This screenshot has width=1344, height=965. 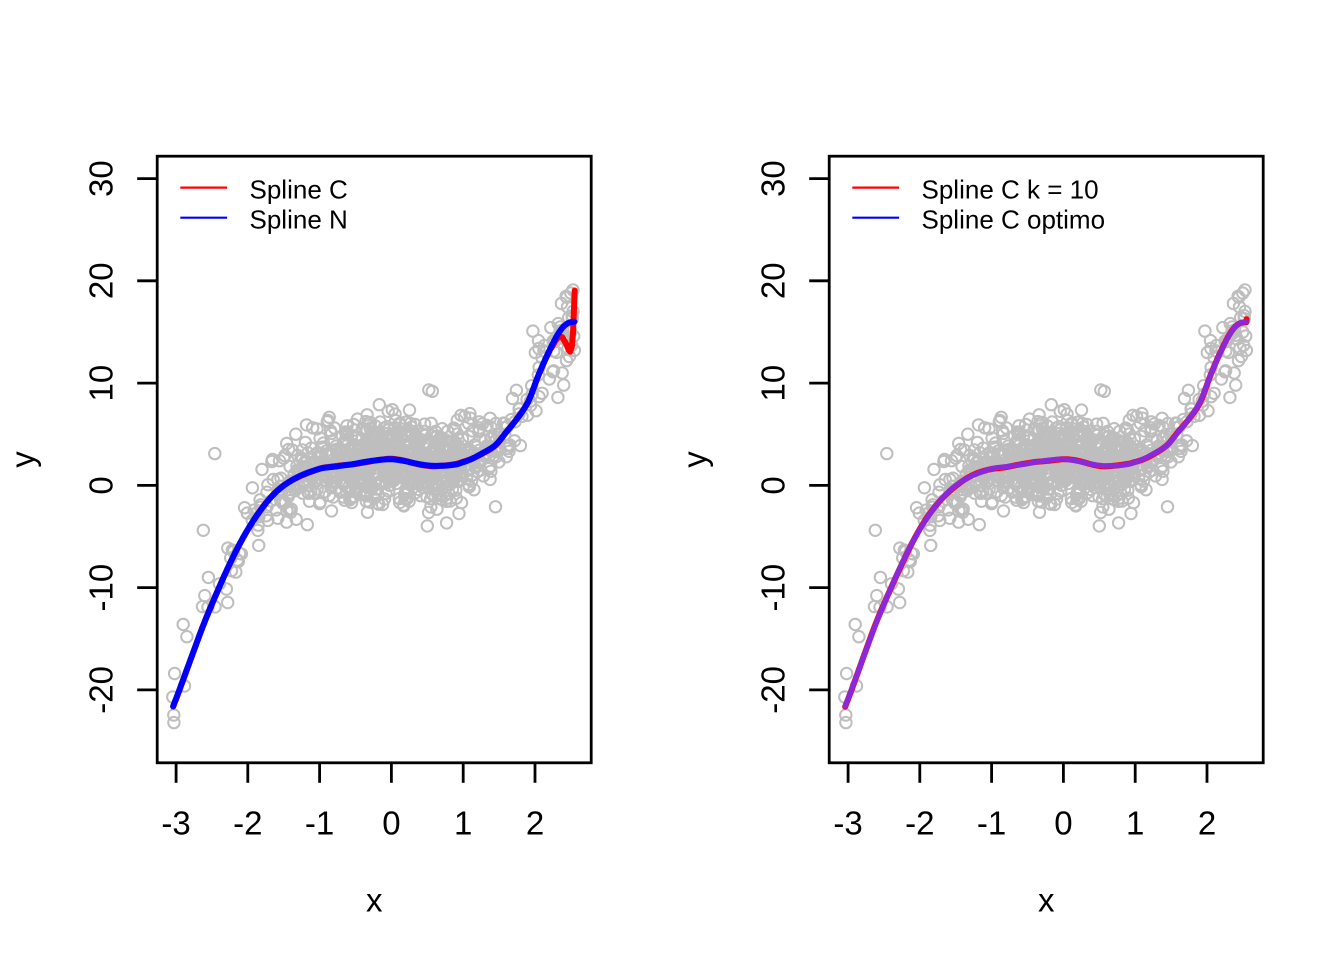 I want to click on svg-text: Spline N, so click(x=299, y=219).